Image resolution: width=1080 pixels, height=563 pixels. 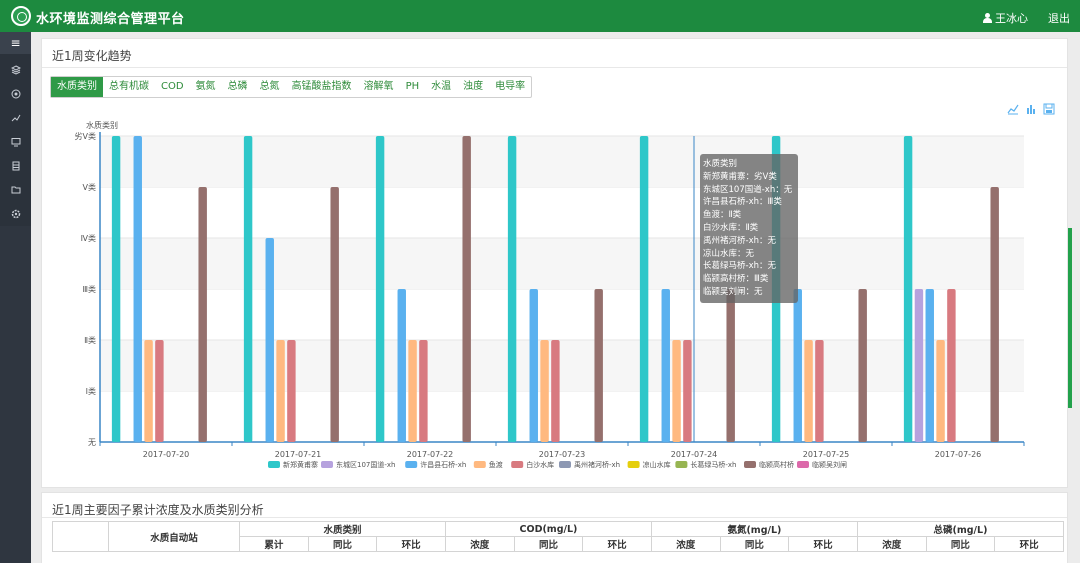 I want to click on legend-label: 凉山水库, so click(x=657, y=464).